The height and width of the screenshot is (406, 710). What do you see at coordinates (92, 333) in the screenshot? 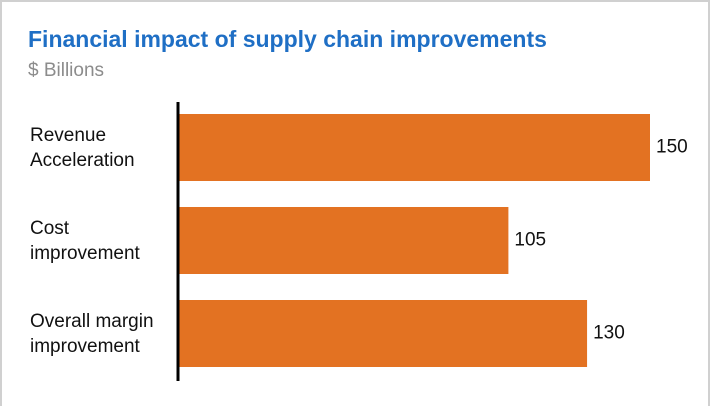
I see `category-label: Overall margin improvement` at bounding box center [92, 333].